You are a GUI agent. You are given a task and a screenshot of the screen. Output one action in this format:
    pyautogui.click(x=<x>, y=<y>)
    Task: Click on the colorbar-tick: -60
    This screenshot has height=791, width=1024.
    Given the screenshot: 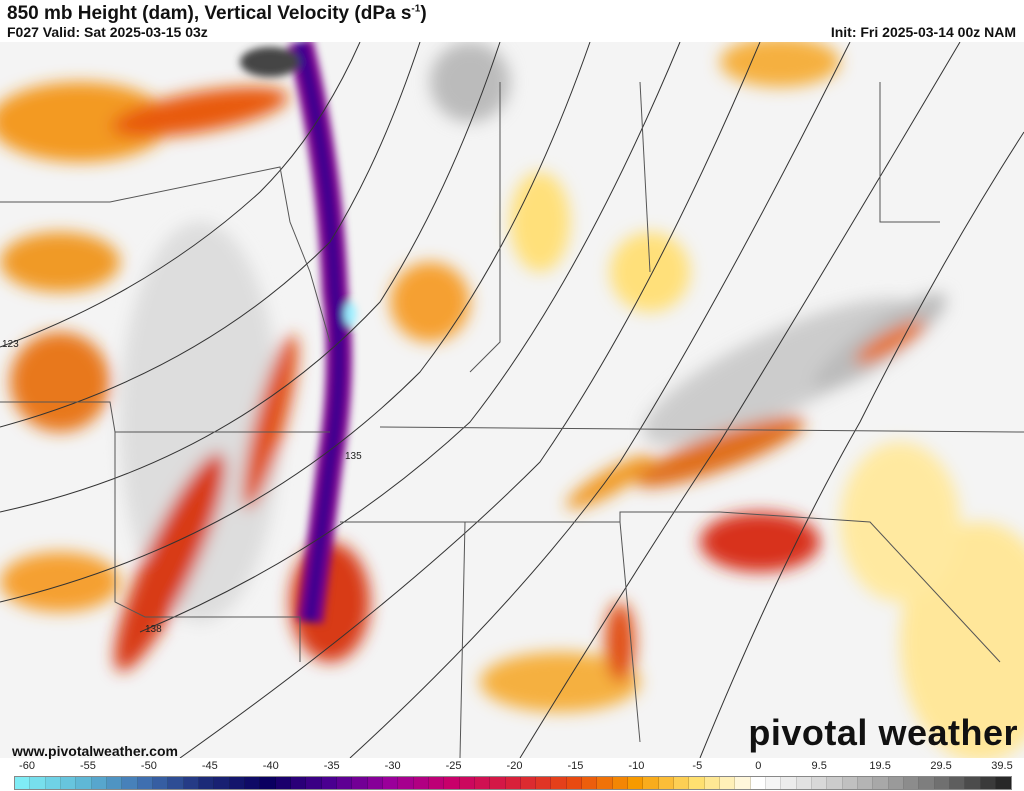 What is the action you would take?
    pyautogui.click(x=27, y=766)
    